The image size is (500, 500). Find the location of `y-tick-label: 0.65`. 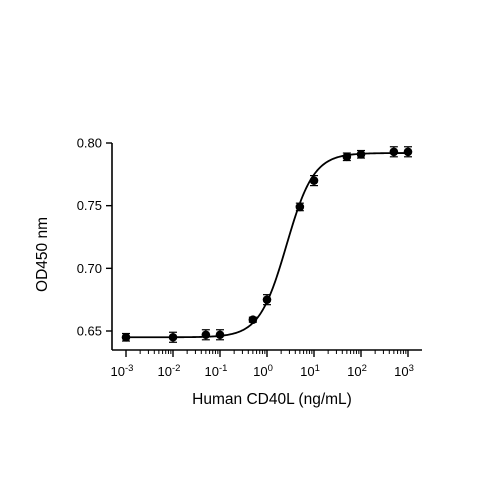

y-tick-label: 0.65 is located at coordinates (89, 331).